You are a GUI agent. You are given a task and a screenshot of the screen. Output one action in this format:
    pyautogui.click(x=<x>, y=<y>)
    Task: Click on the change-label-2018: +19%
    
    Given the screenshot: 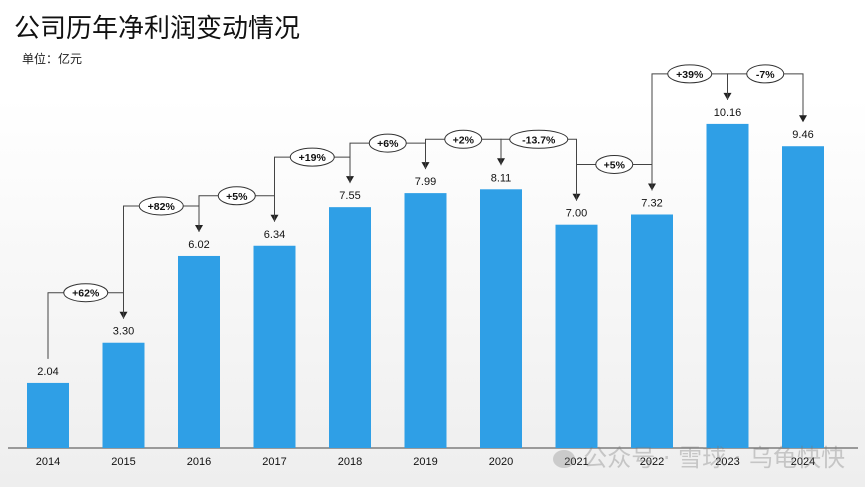 What is the action you would take?
    pyautogui.click(x=313, y=158)
    